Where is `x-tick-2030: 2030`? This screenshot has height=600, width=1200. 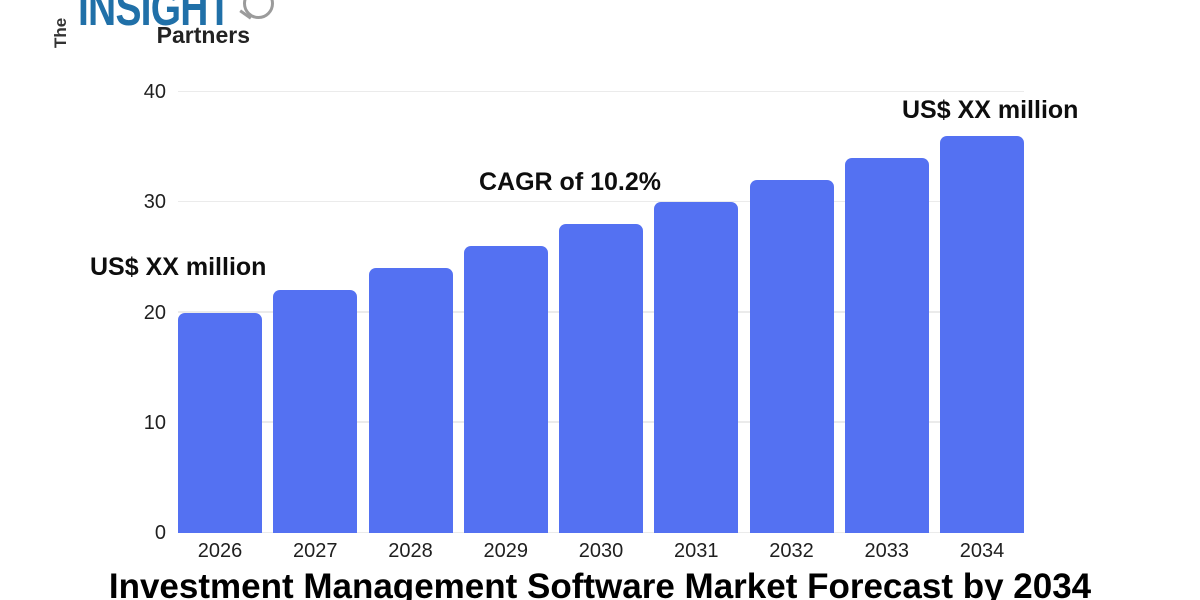
x-tick-2030: 2030 is located at coordinates (601, 551).